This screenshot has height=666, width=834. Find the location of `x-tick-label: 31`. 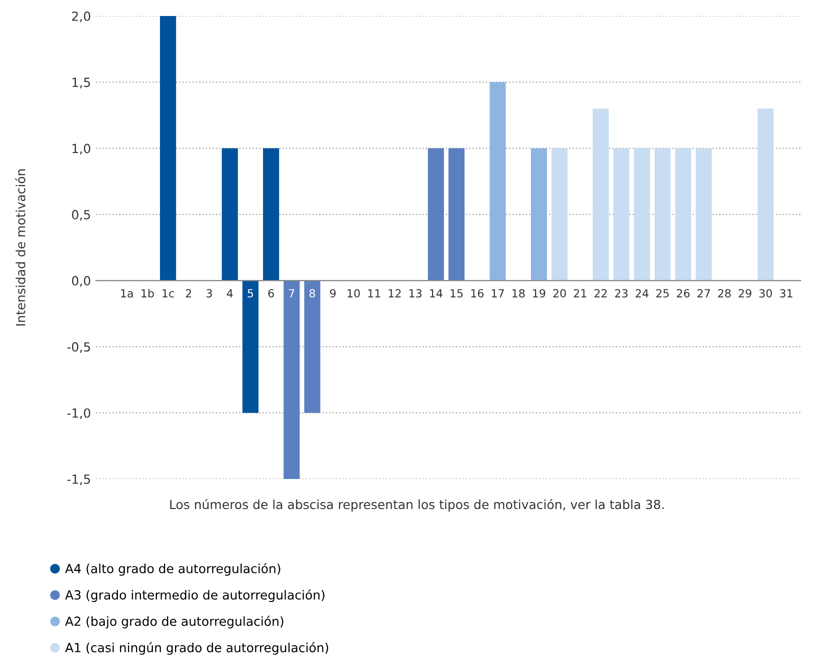

x-tick-label: 31 is located at coordinates (786, 293).